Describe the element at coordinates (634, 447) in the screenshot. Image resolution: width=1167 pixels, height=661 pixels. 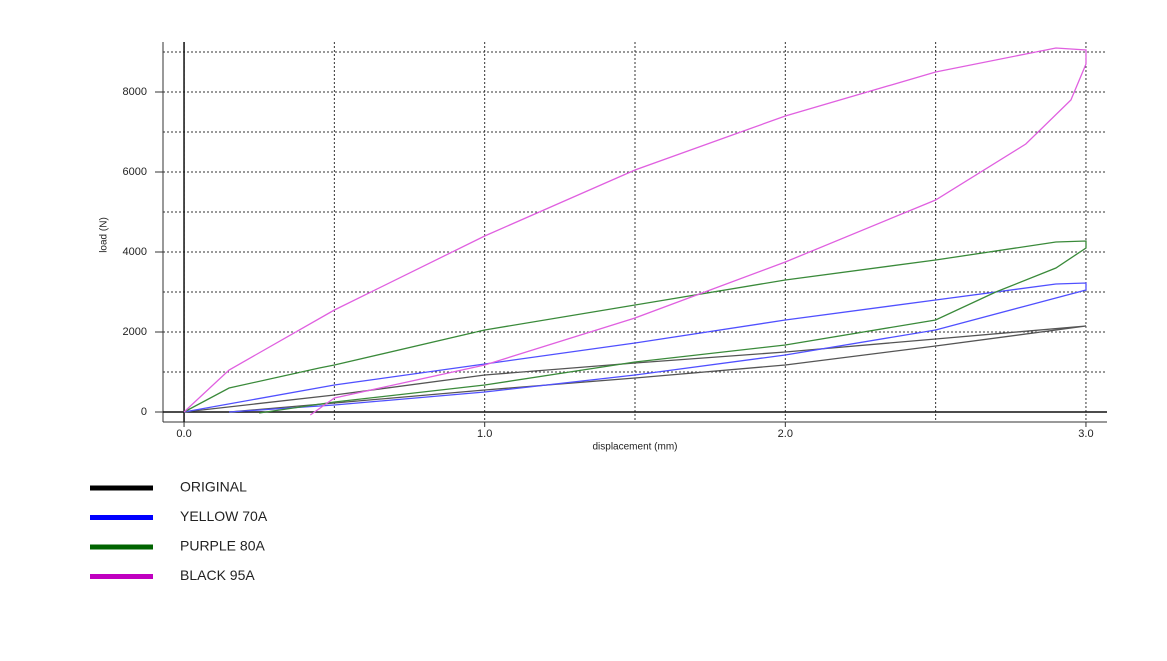
I see `x-axis-label: displacement (mm)` at that location.